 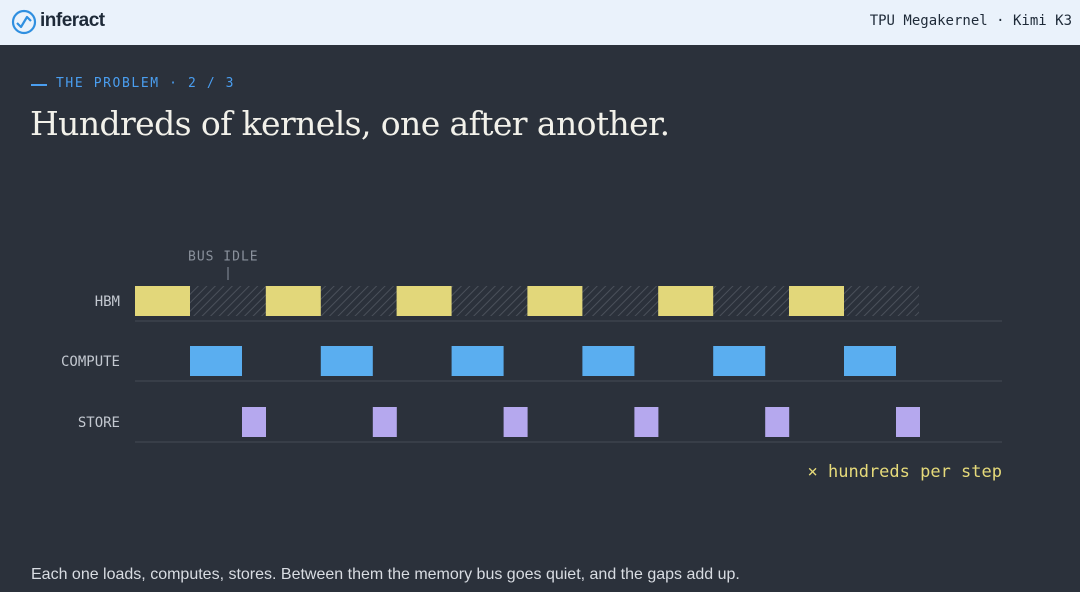 What do you see at coordinates (72, 20) in the screenshot?
I see `brand: inferact` at bounding box center [72, 20].